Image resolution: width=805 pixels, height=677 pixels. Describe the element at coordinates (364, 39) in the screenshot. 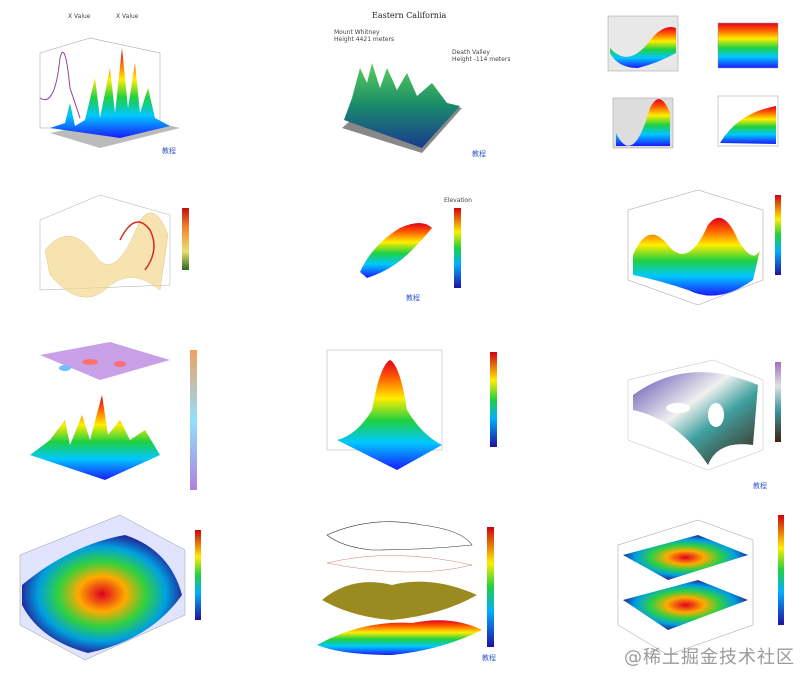

I see `annotation-whitney-height: Height 4421 meters` at that location.